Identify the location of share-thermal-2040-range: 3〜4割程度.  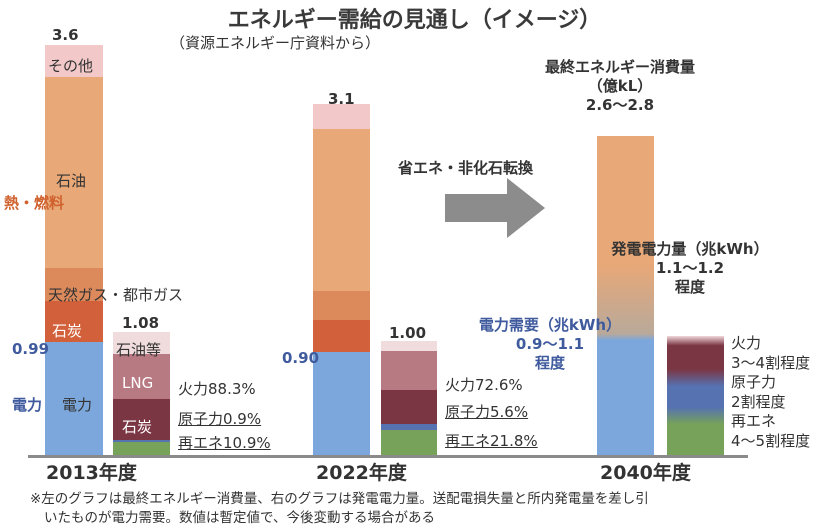
(771, 362).